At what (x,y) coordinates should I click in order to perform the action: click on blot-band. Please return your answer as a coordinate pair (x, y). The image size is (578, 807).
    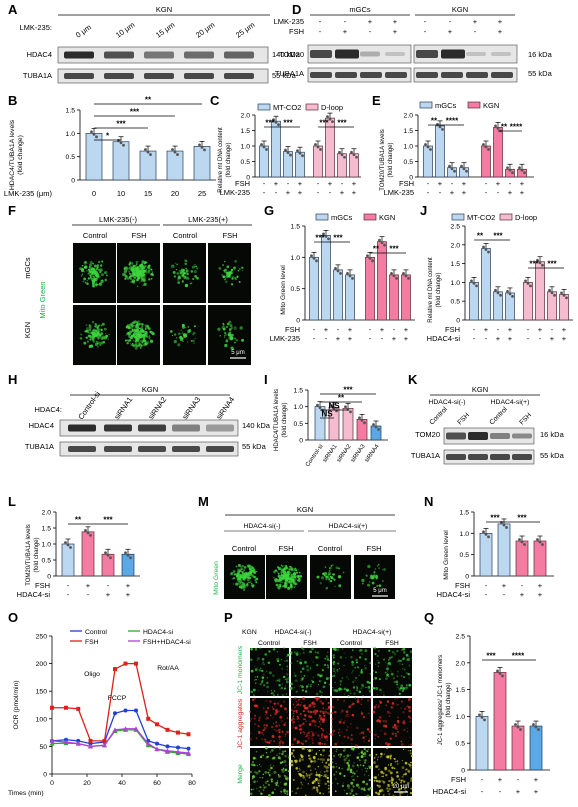
    Looking at the image, I should click on (152, 428).